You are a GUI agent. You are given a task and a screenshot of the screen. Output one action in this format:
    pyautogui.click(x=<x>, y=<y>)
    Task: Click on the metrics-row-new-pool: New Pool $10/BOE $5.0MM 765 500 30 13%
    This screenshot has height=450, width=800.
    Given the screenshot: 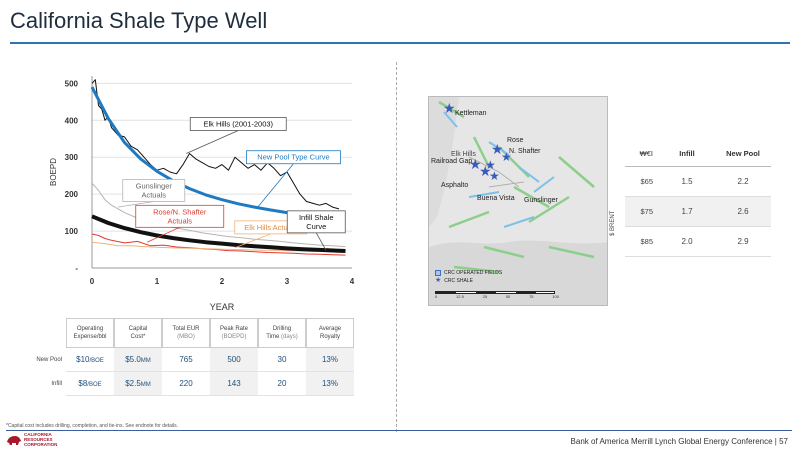 What is the action you would take?
    pyautogui.click(x=191, y=360)
    